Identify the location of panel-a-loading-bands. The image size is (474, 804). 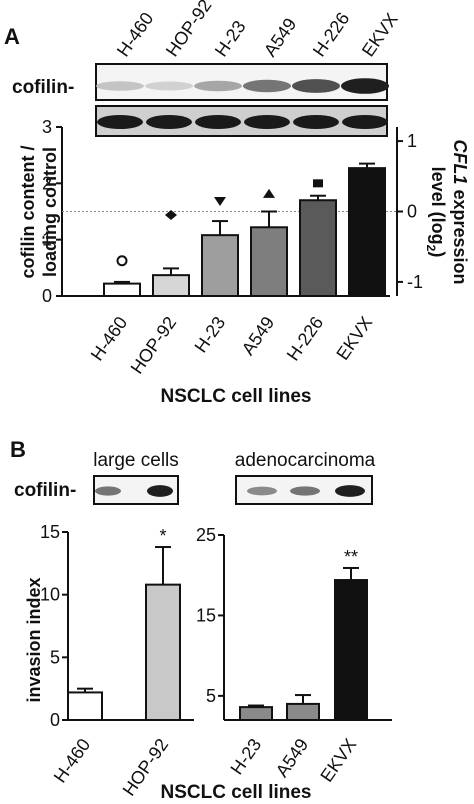
(242, 122).